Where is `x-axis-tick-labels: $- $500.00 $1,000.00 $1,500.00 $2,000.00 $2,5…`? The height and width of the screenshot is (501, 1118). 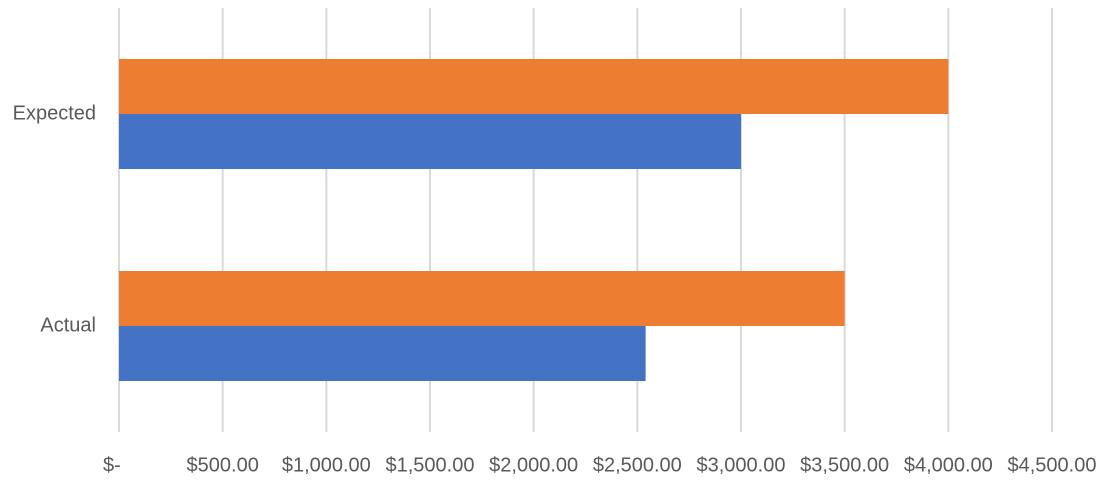
x-axis-tick-labels: $- $500.00 $1,000.00 $1,500.00 $2,000.00 $2,5… is located at coordinates (599, 465).